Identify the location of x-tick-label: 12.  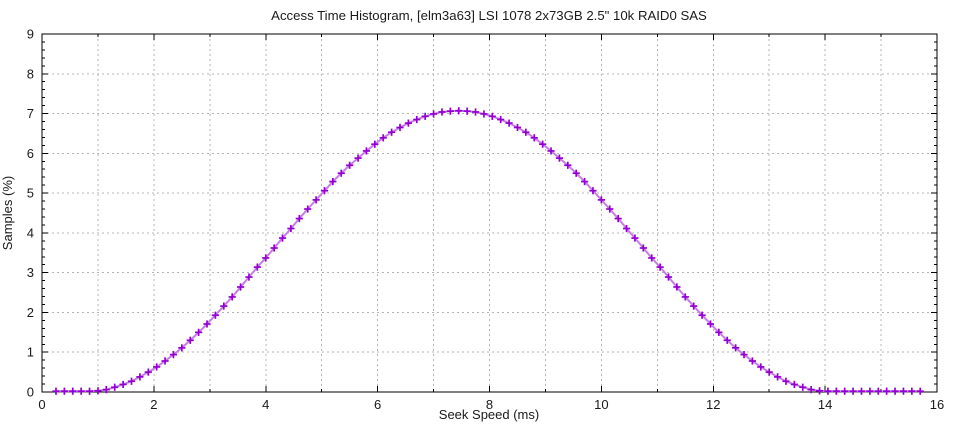
(713, 404).